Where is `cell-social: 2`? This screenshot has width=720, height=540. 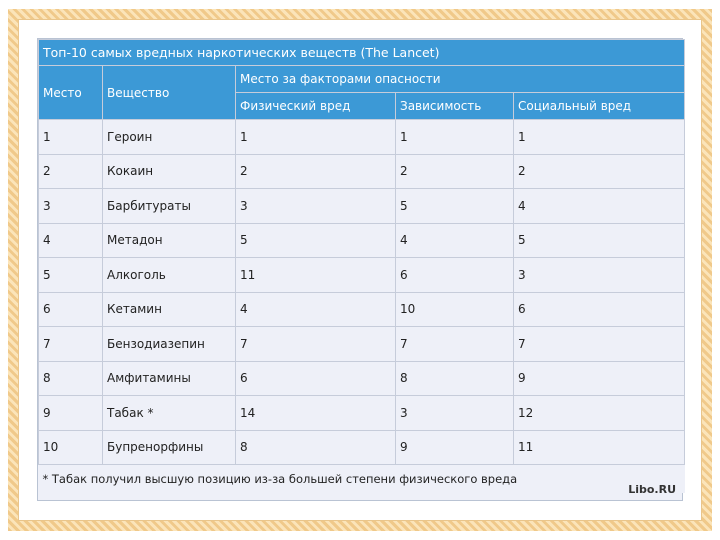
cell-social: 2 is located at coordinates (599, 171).